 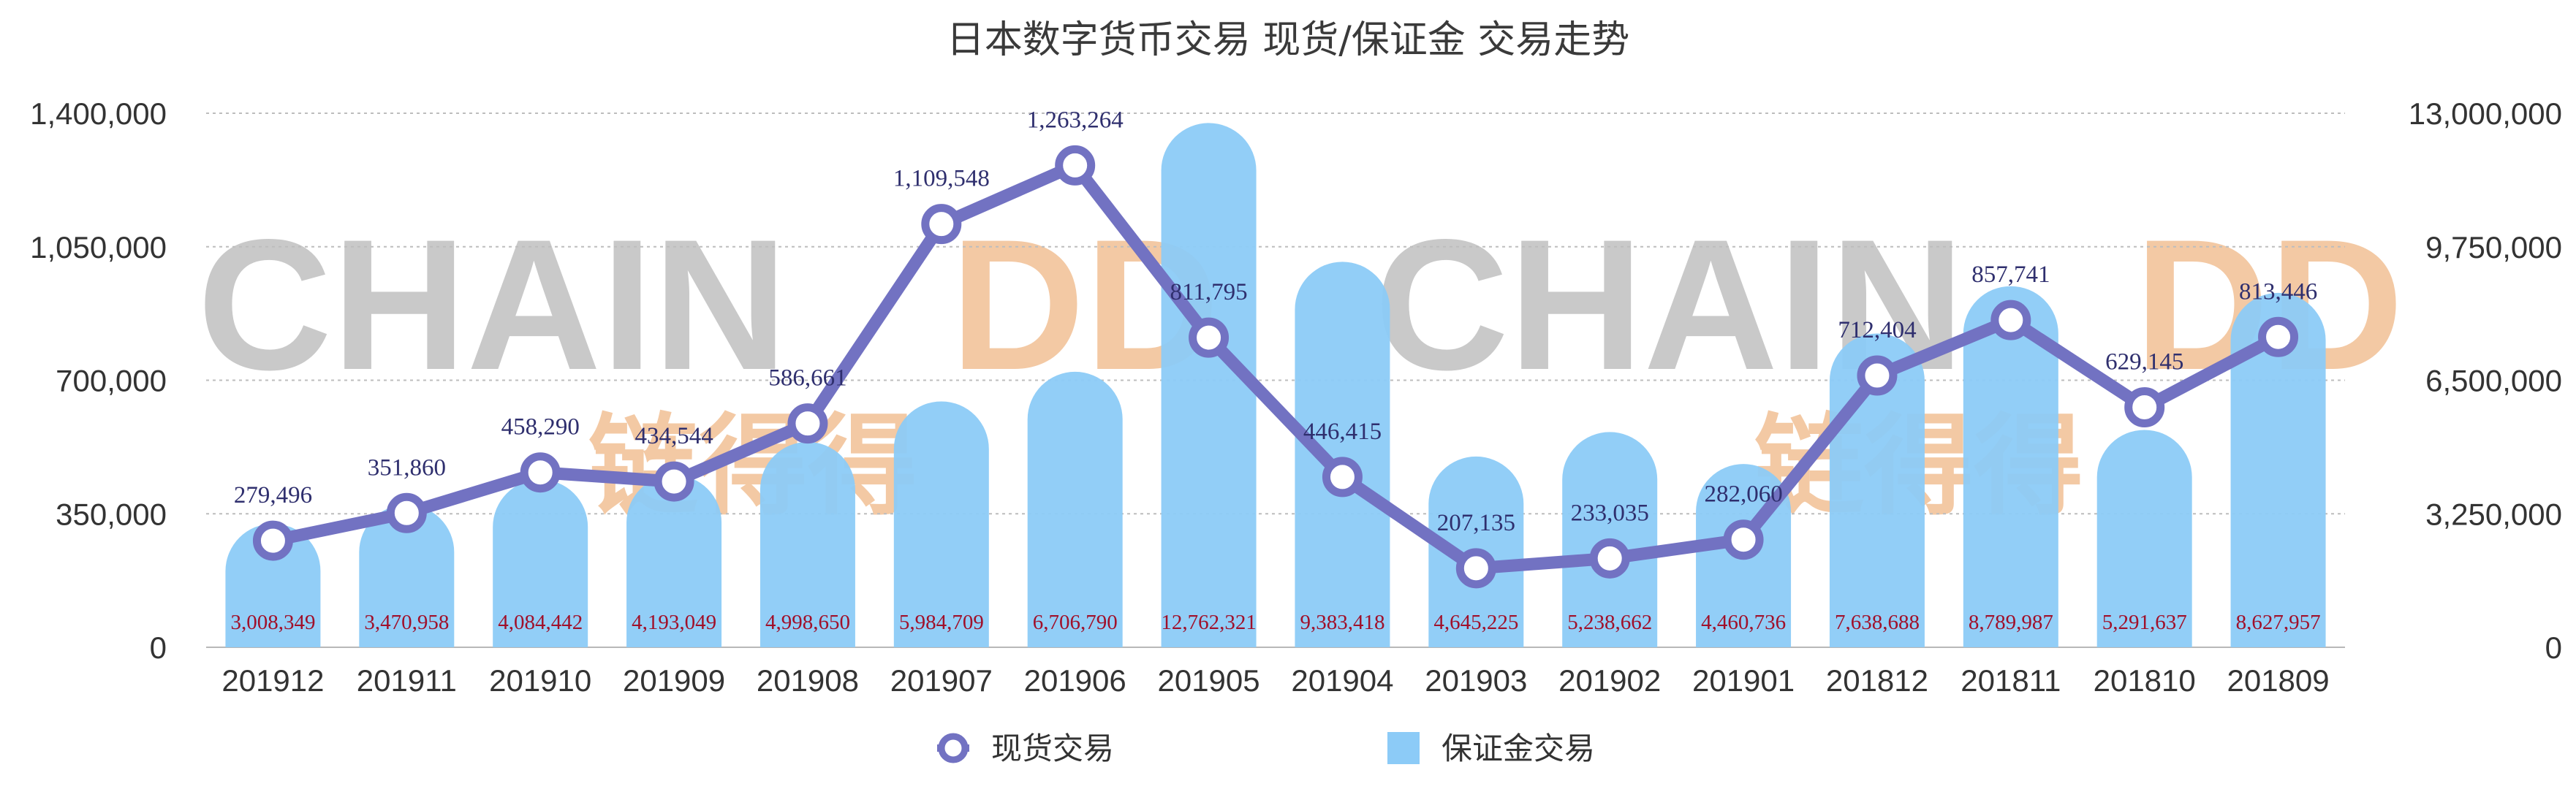 I want to click on bar-data-label: 4,645,225, so click(x=1475, y=622).